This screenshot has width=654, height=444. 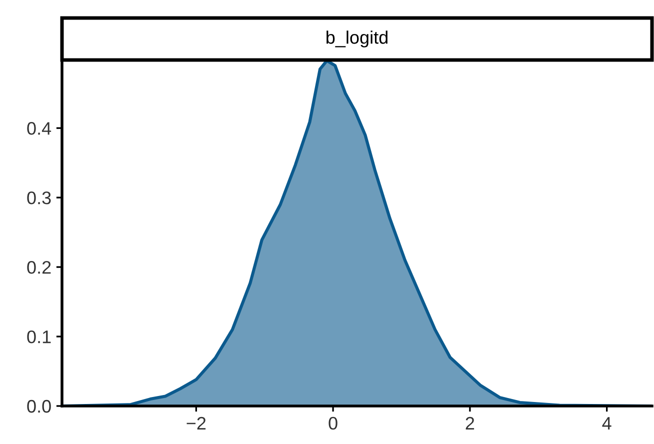 What do you see at coordinates (39, 337) in the screenshot?
I see `y-tick-label: 0.1` at bounding box center [39, 337].